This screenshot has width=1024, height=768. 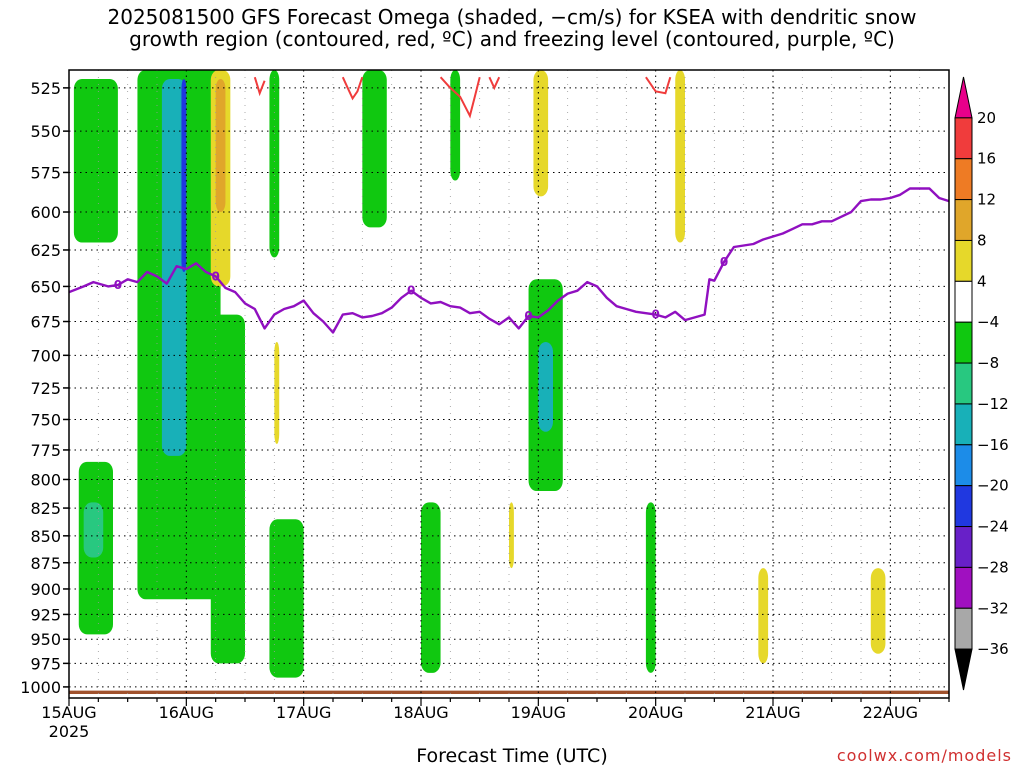 I want to click on y-tick-label: 925, so click(x=45, y=614).